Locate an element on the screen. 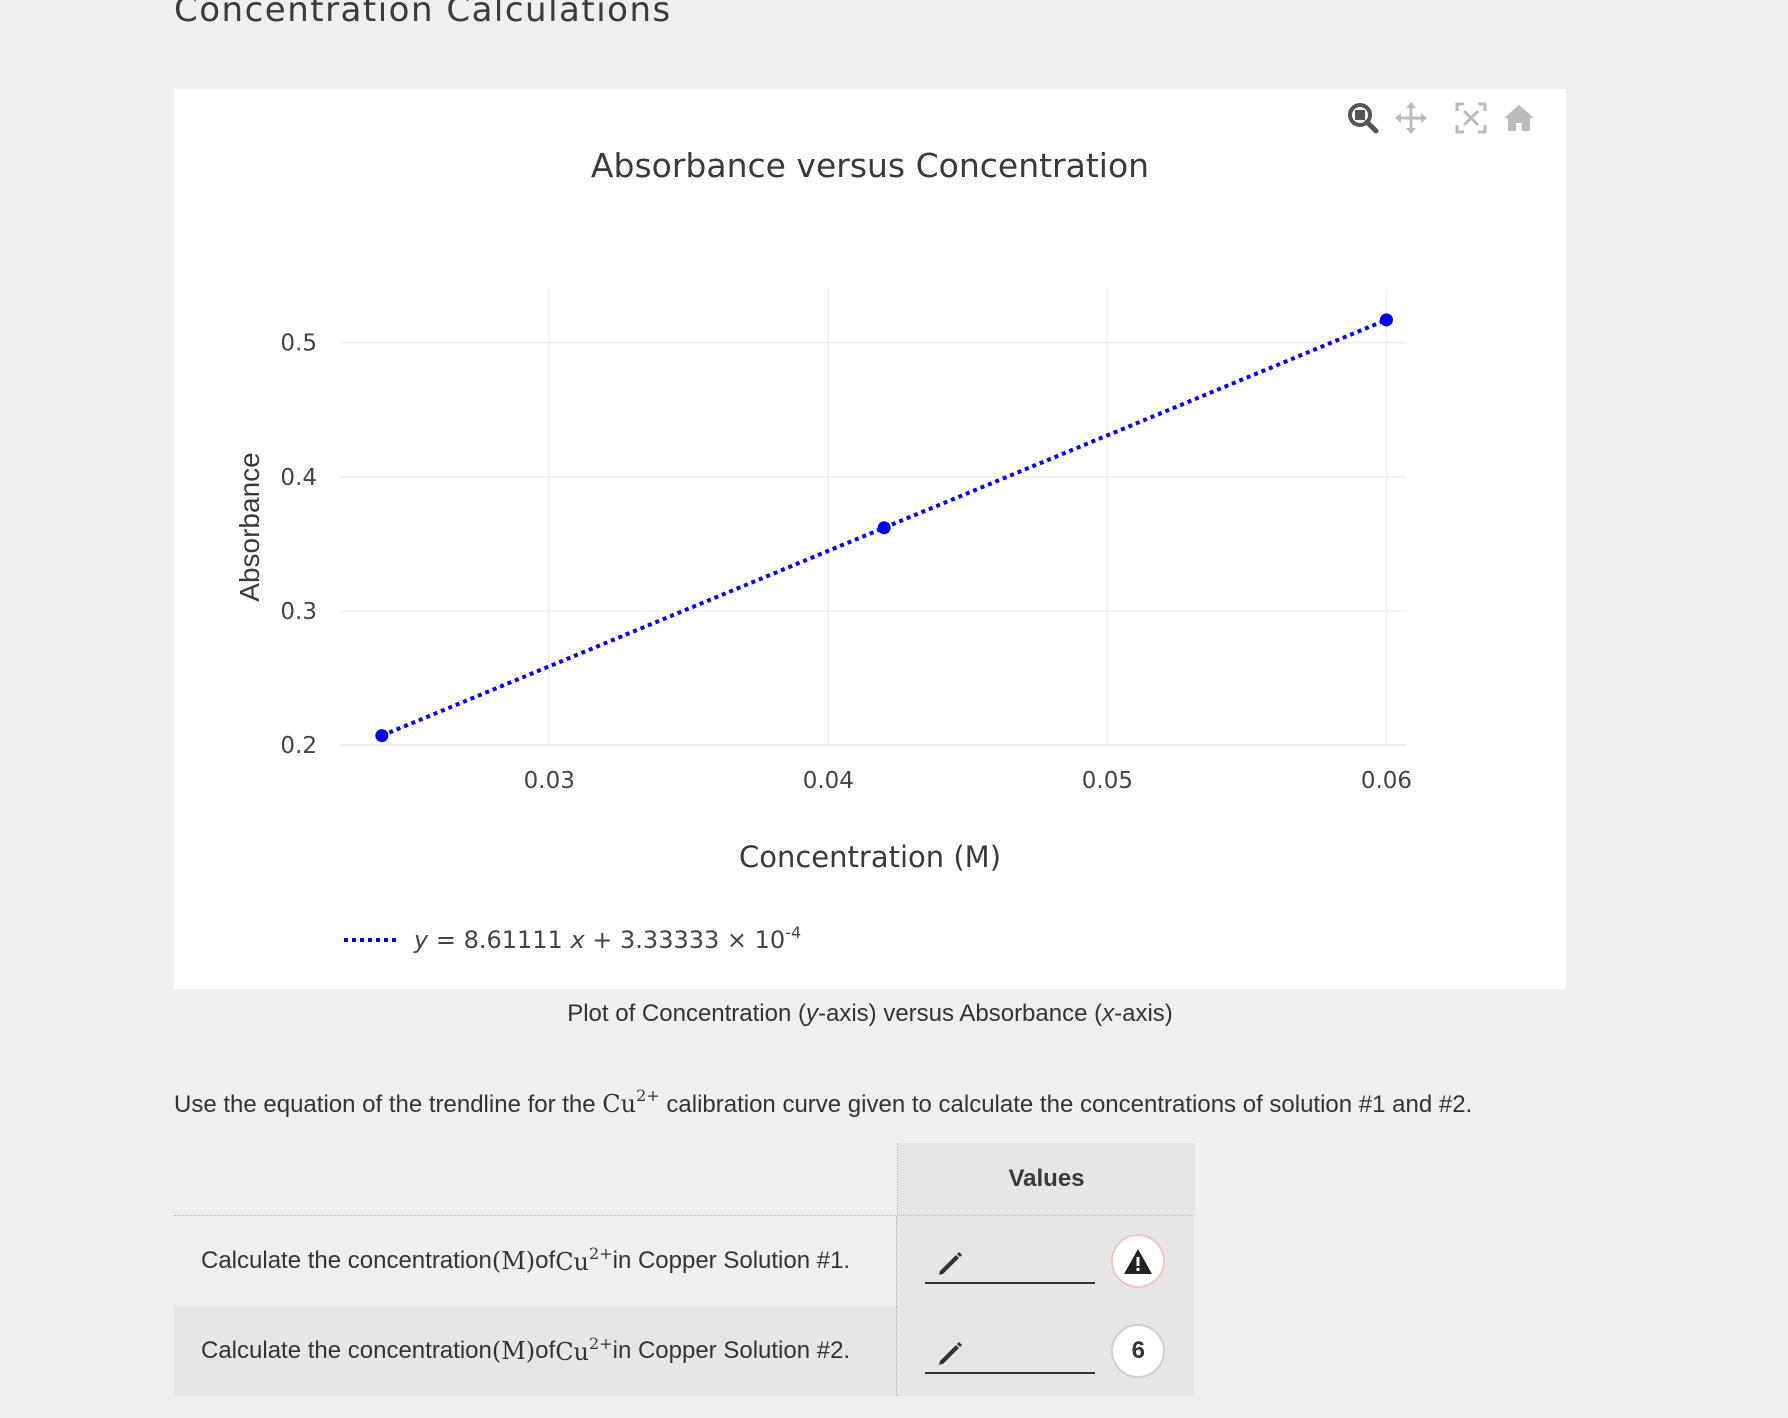 The height and width of the screenshot is (1418, 1788). x-tick-label: 0.06 is located at coordinates (1386, 781).